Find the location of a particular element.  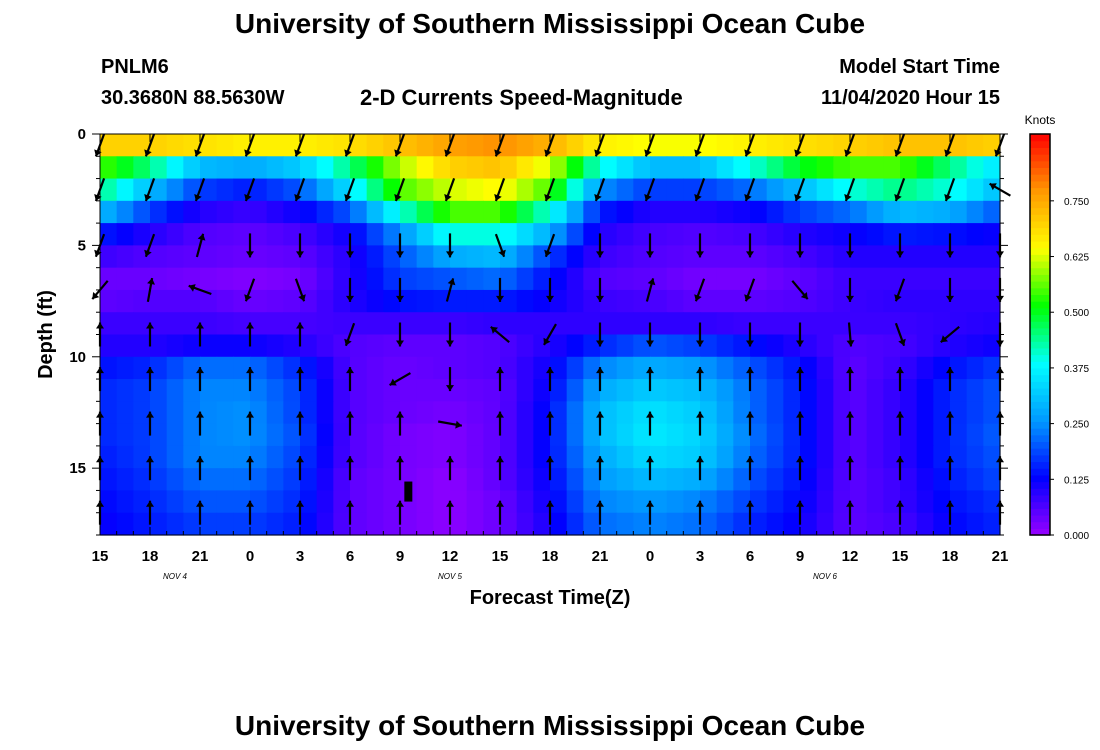

colorbar-tick-label: 0.750 is located at coordinates (1076, 202).